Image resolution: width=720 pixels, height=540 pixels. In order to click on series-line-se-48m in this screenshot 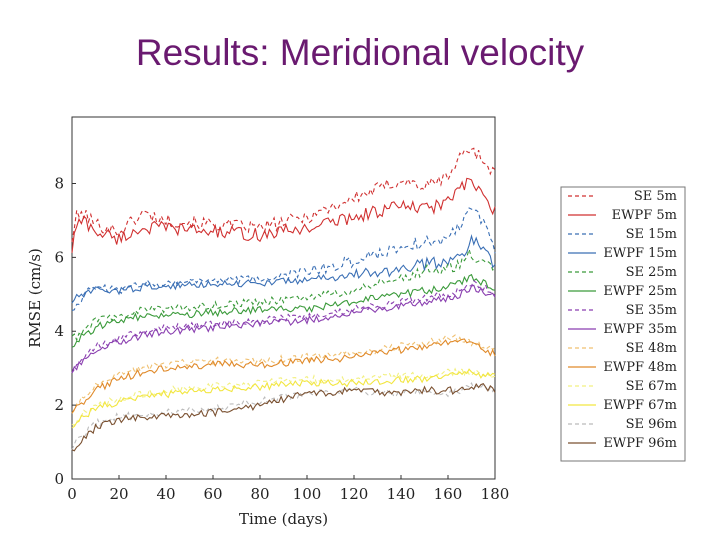, I will do `click(283, 374)`.